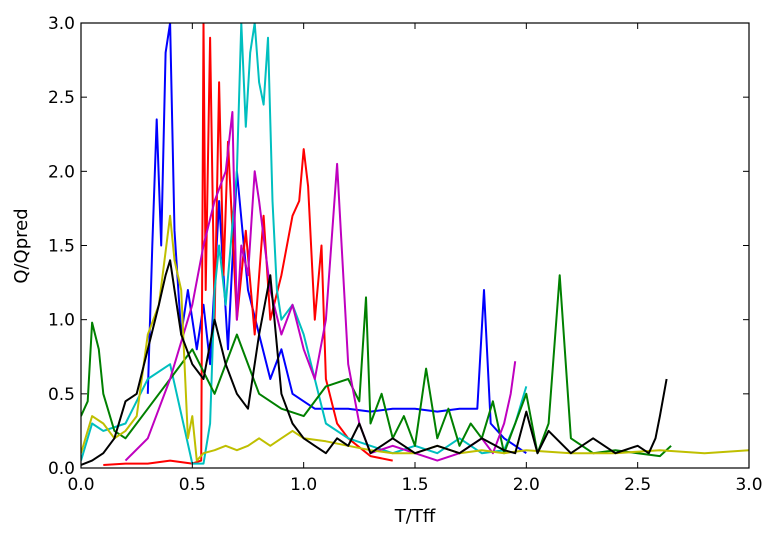  What do you see at coordinates (415, 516) in the screenshot?
I see `x-axis-label: T/Tff` at bounding box center [415, 516].